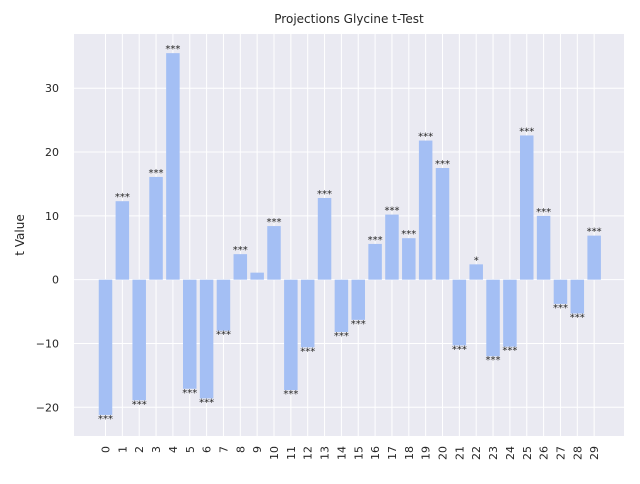 This screenshot has width=640, height=484. Describe the element at coordinates (156, 449) in the screenshot. I see `x-tick-label: 3` at that location.